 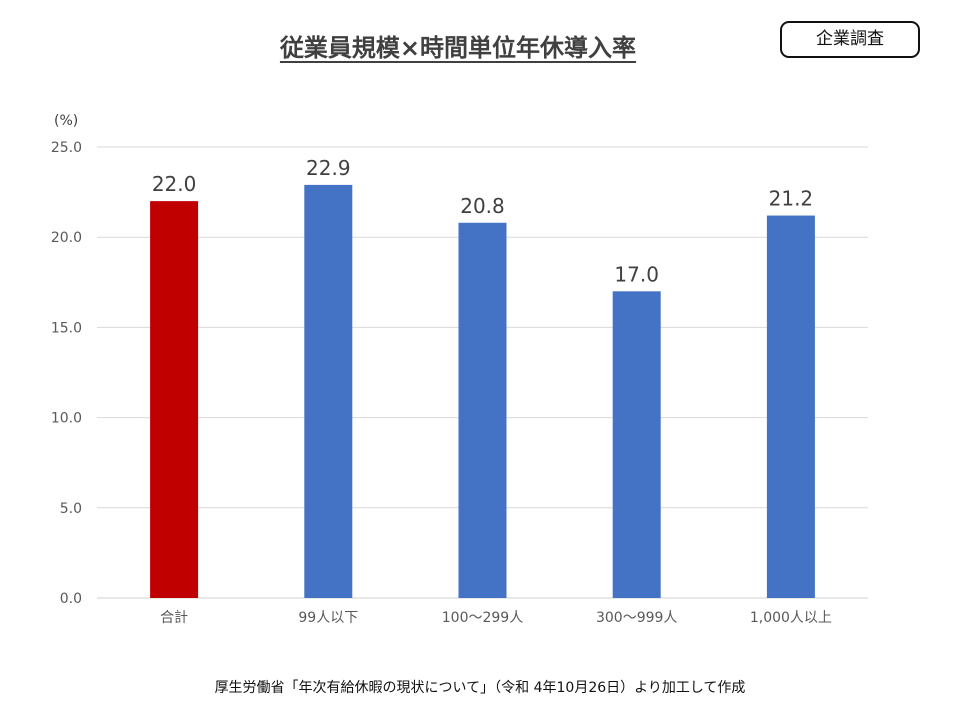 What do you see at coordinates (791, 618) in the screenshot?
I see `x-tick-label: 1,000人以上` at bounding box center [791, 618].